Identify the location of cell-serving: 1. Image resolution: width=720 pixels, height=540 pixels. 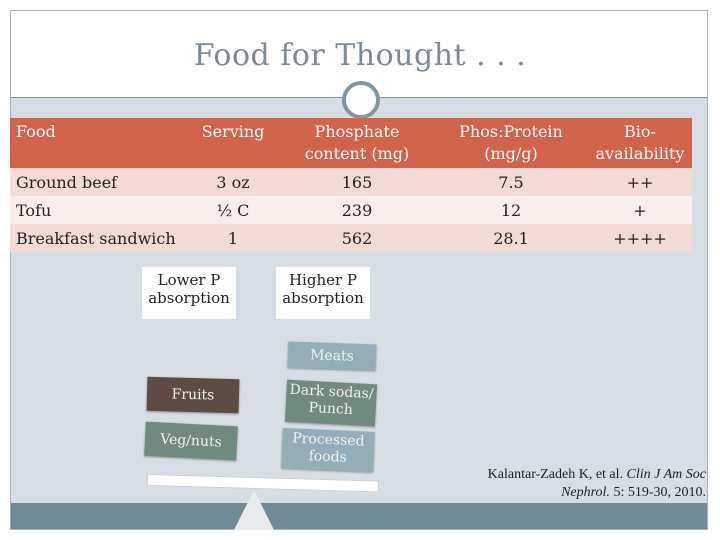
(233, 238).